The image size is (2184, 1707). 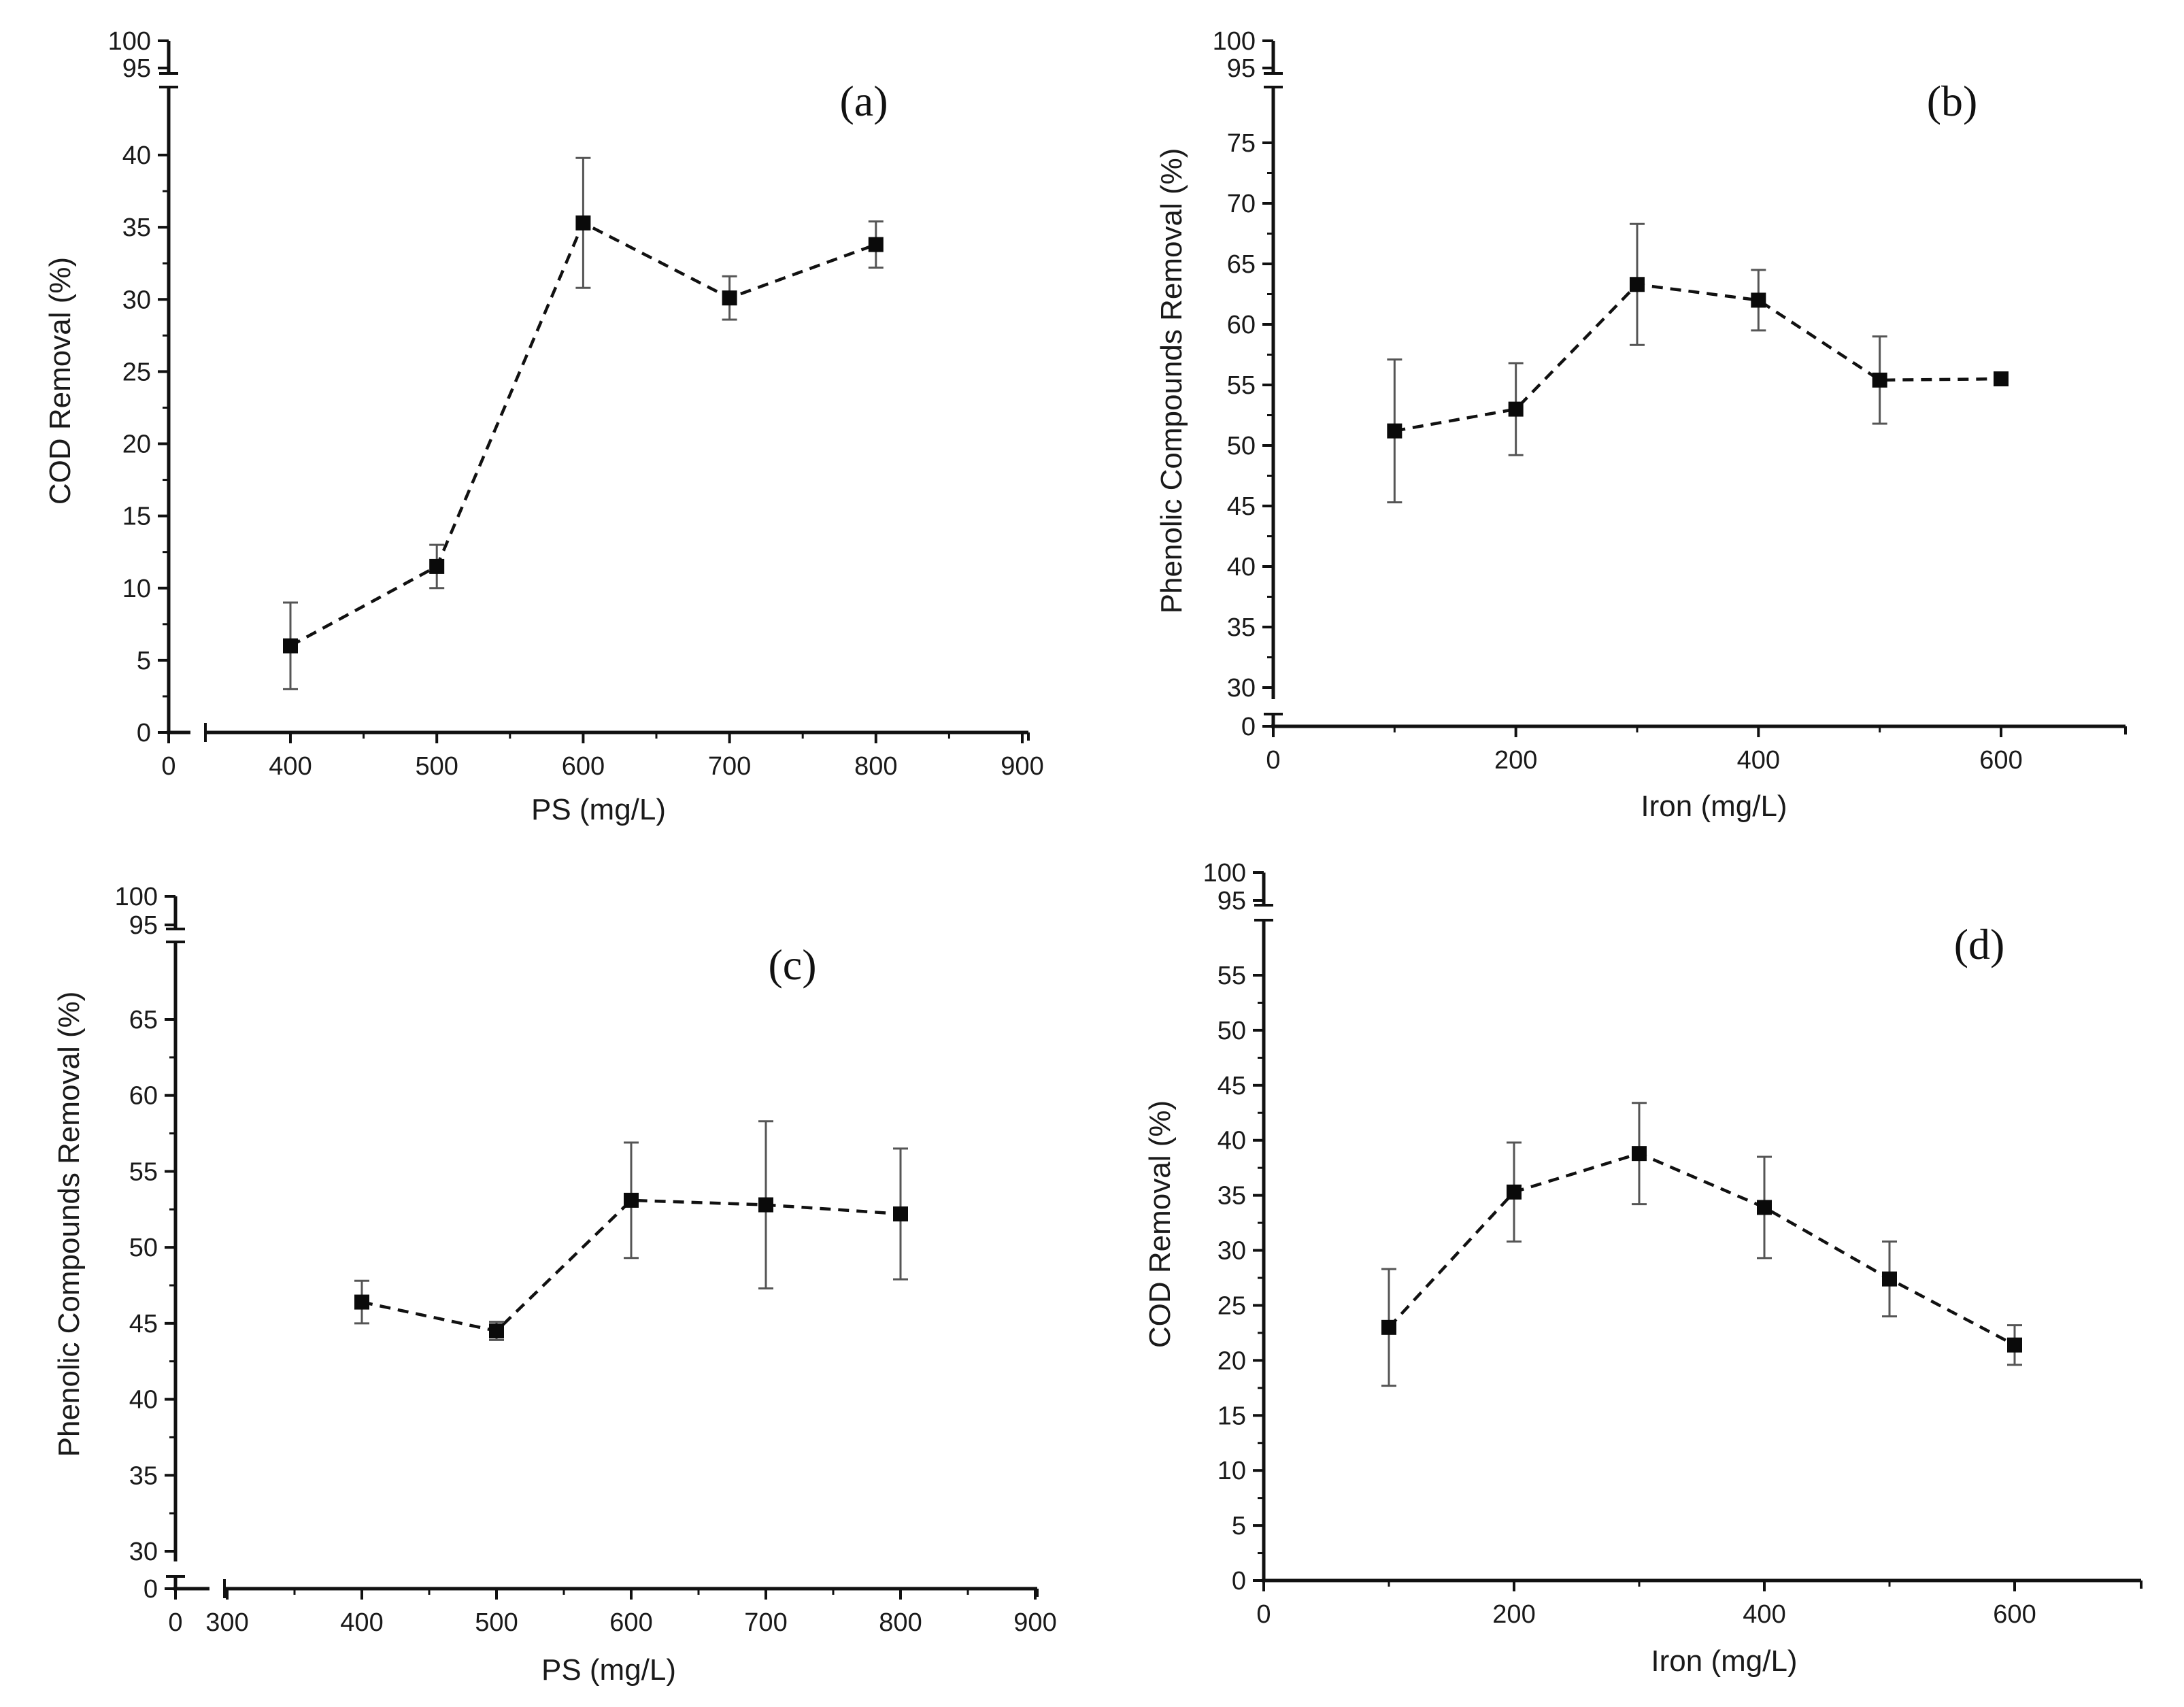 What do you see at coordinates (1979, 944) in the screenshot?
I see `panel-label: (d)` at bounding box center [1979, 944].